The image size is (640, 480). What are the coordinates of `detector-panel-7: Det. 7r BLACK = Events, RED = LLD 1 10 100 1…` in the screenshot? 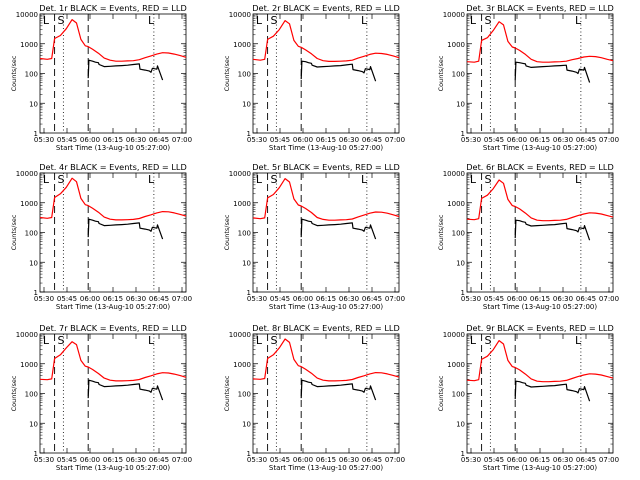 It's located at (101, 397).